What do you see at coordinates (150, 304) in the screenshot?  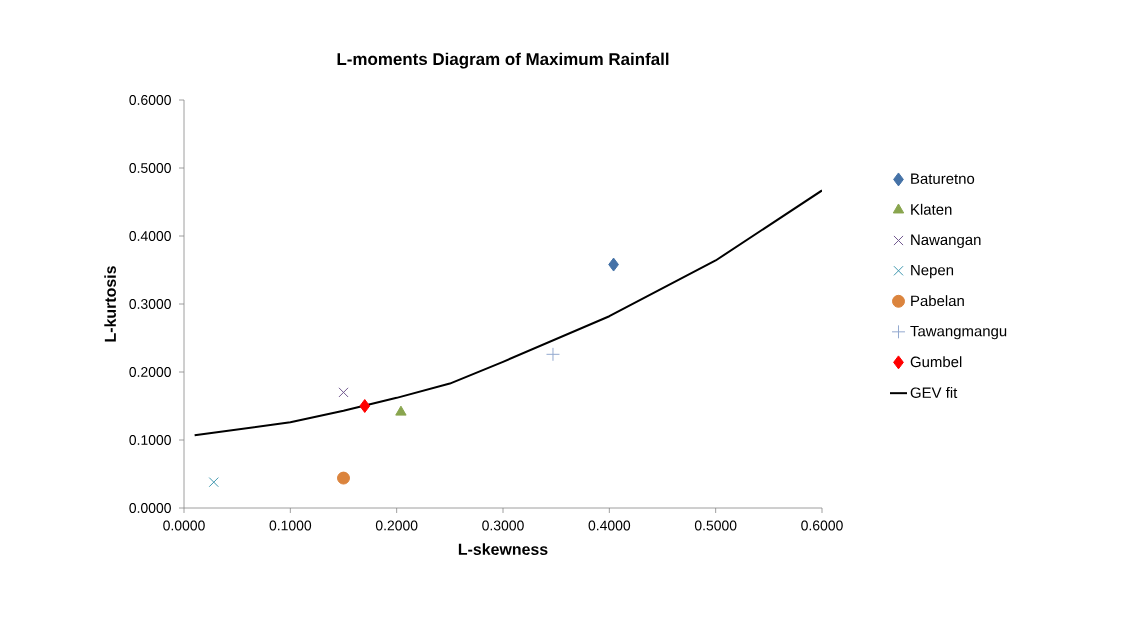 I see `y-tick-label: 0.3000` at bounding box center [150, 304].